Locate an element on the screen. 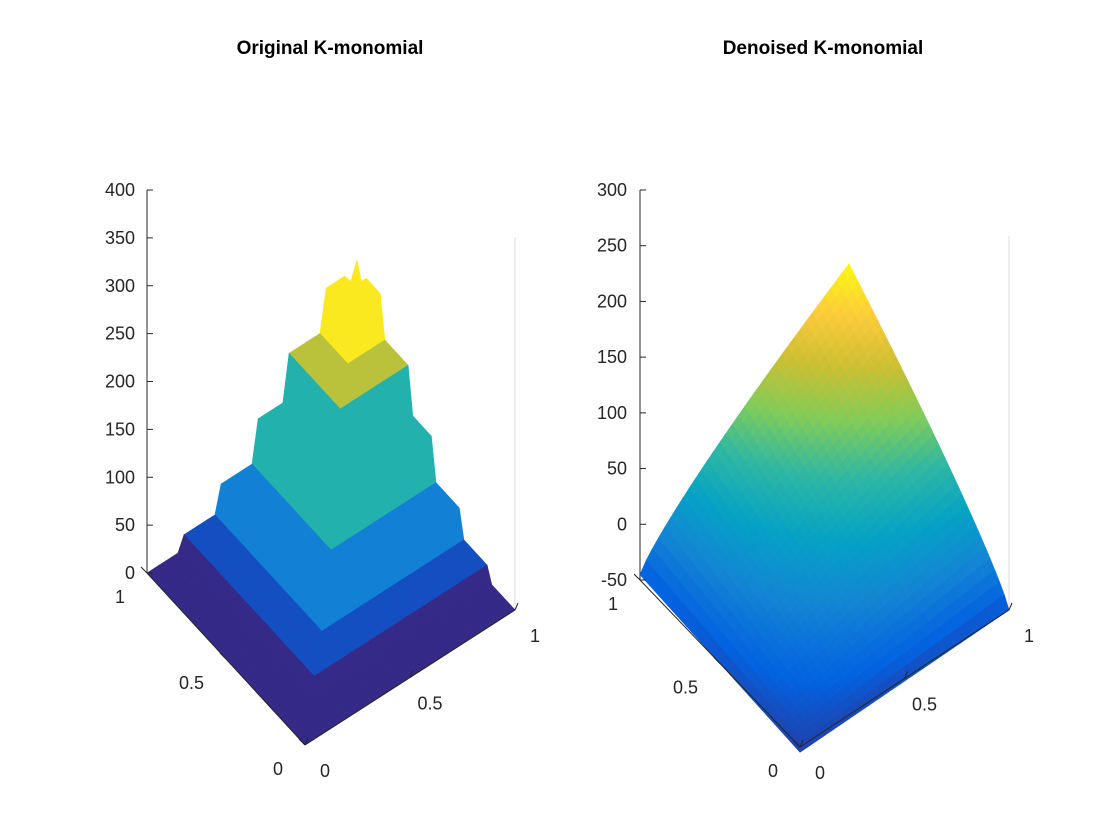  z-tick-label: 350 is located at coordinates (120, 238).